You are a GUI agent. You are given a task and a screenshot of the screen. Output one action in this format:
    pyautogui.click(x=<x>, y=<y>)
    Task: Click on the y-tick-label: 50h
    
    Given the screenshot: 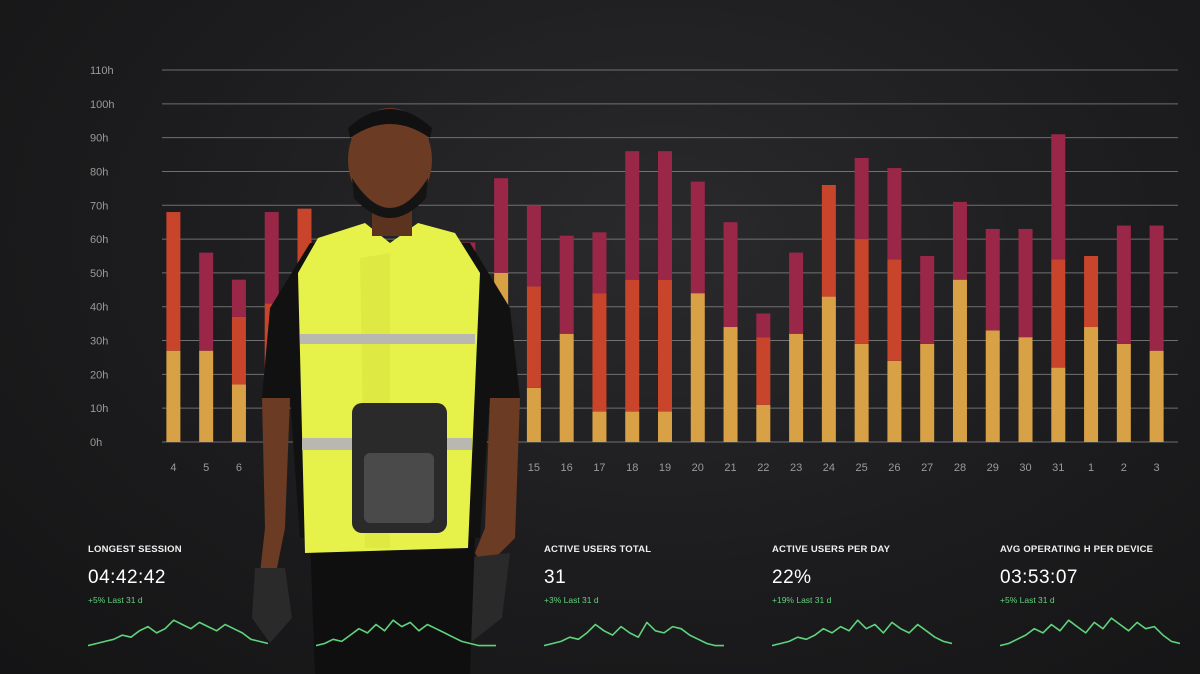 What is the action you would take?
    pyautogui.click(x=99, y=274)
    